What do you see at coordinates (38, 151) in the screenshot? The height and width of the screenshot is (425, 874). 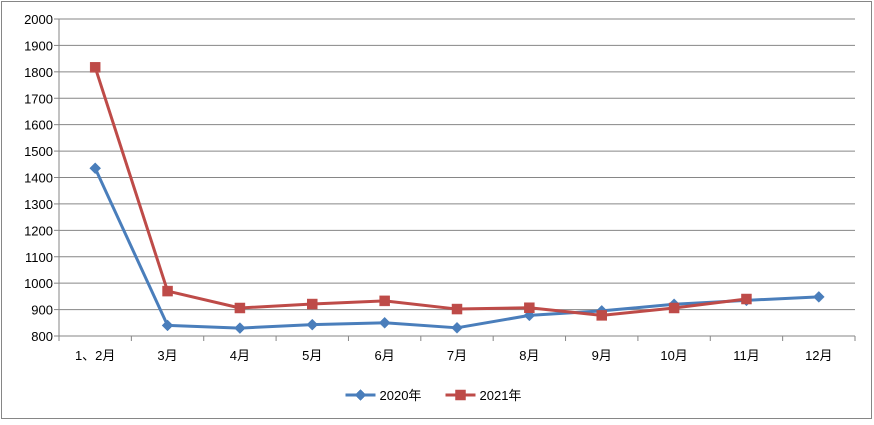 I see `y-tick-label: 1500` at bounding box center [38, 151].